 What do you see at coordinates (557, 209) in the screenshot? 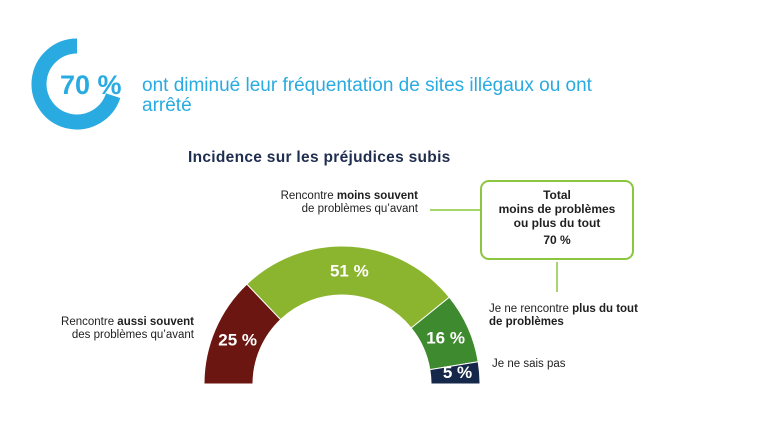
I see `total-line2: moins de problèmes` at bounding box center [557, 209].